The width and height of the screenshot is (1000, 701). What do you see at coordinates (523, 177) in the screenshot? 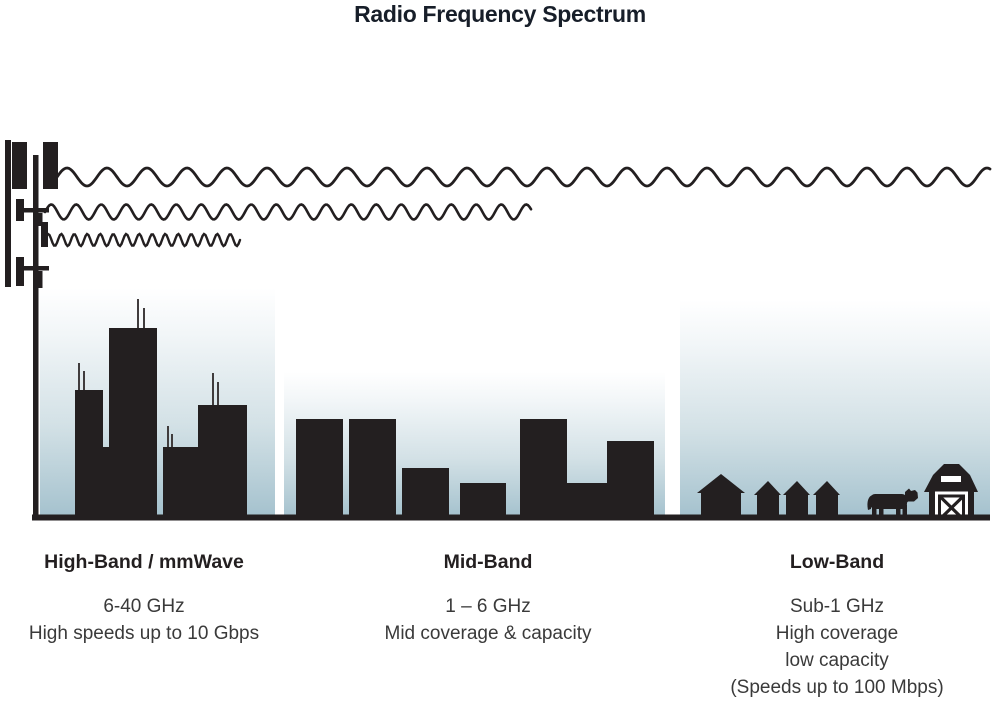
I see `radio-wave-low` at bounding box center [523, 177].